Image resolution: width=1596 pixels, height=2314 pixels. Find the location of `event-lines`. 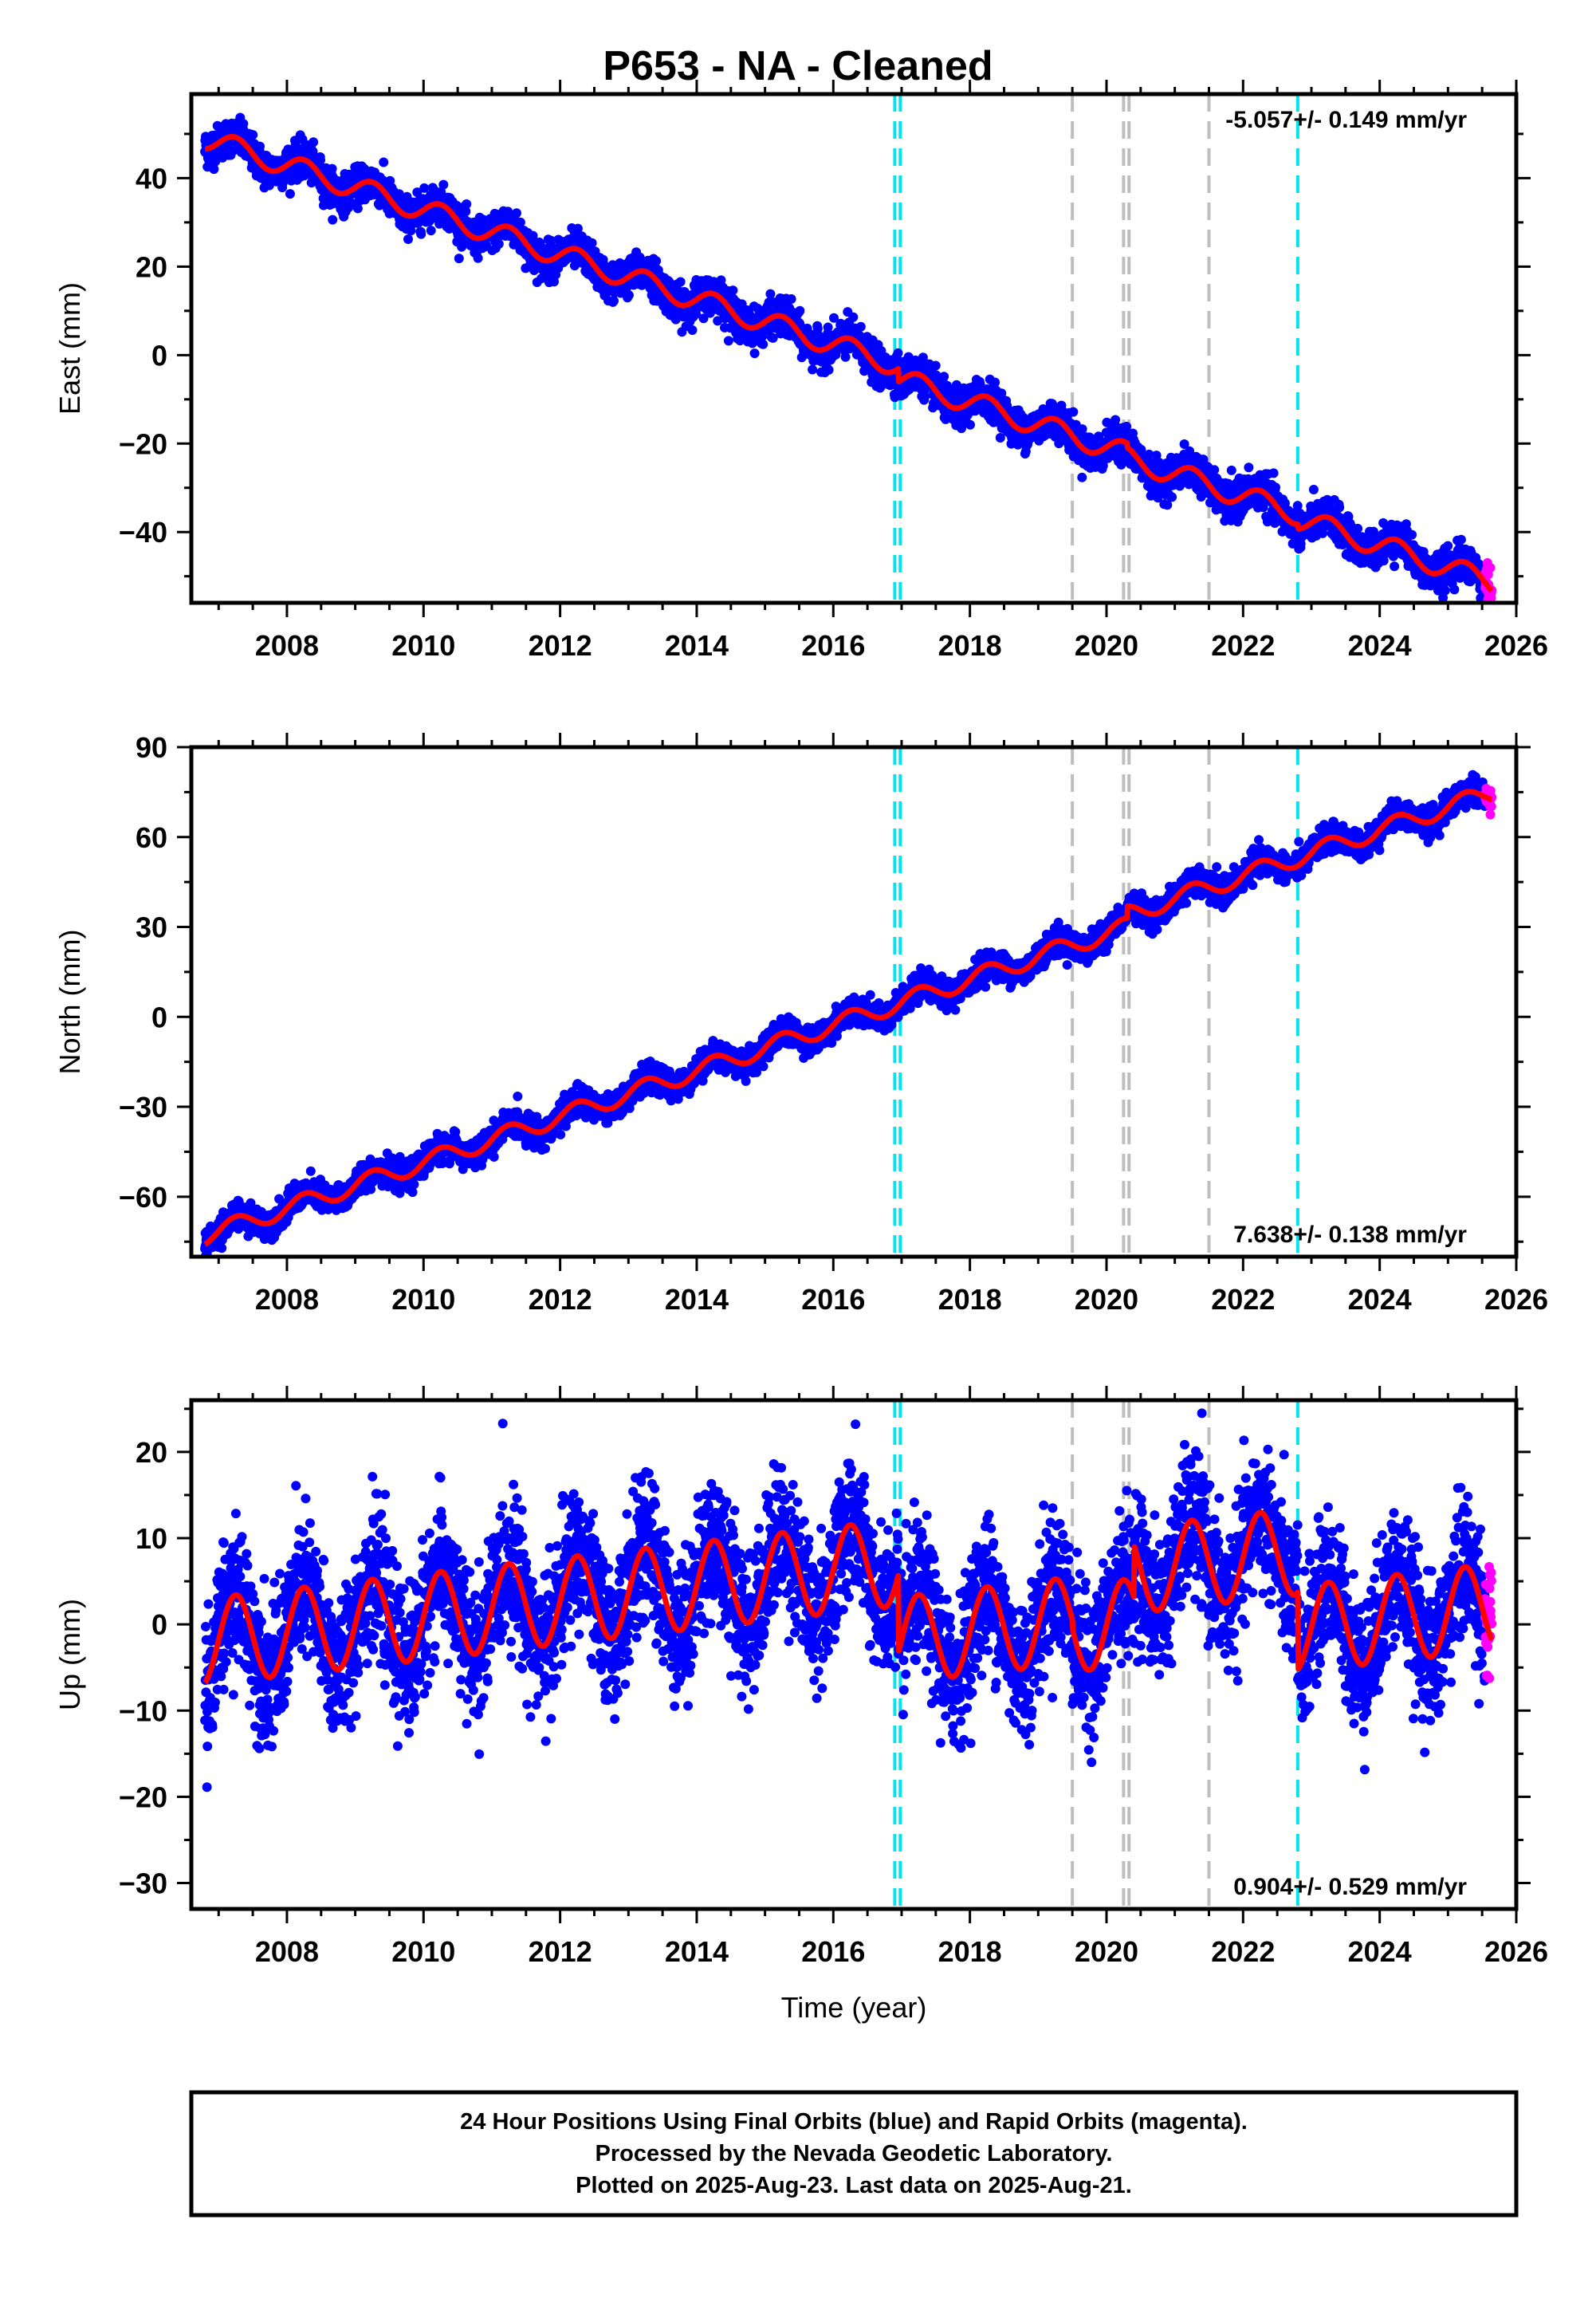

event-lines is located at coordinates (1096, 349).